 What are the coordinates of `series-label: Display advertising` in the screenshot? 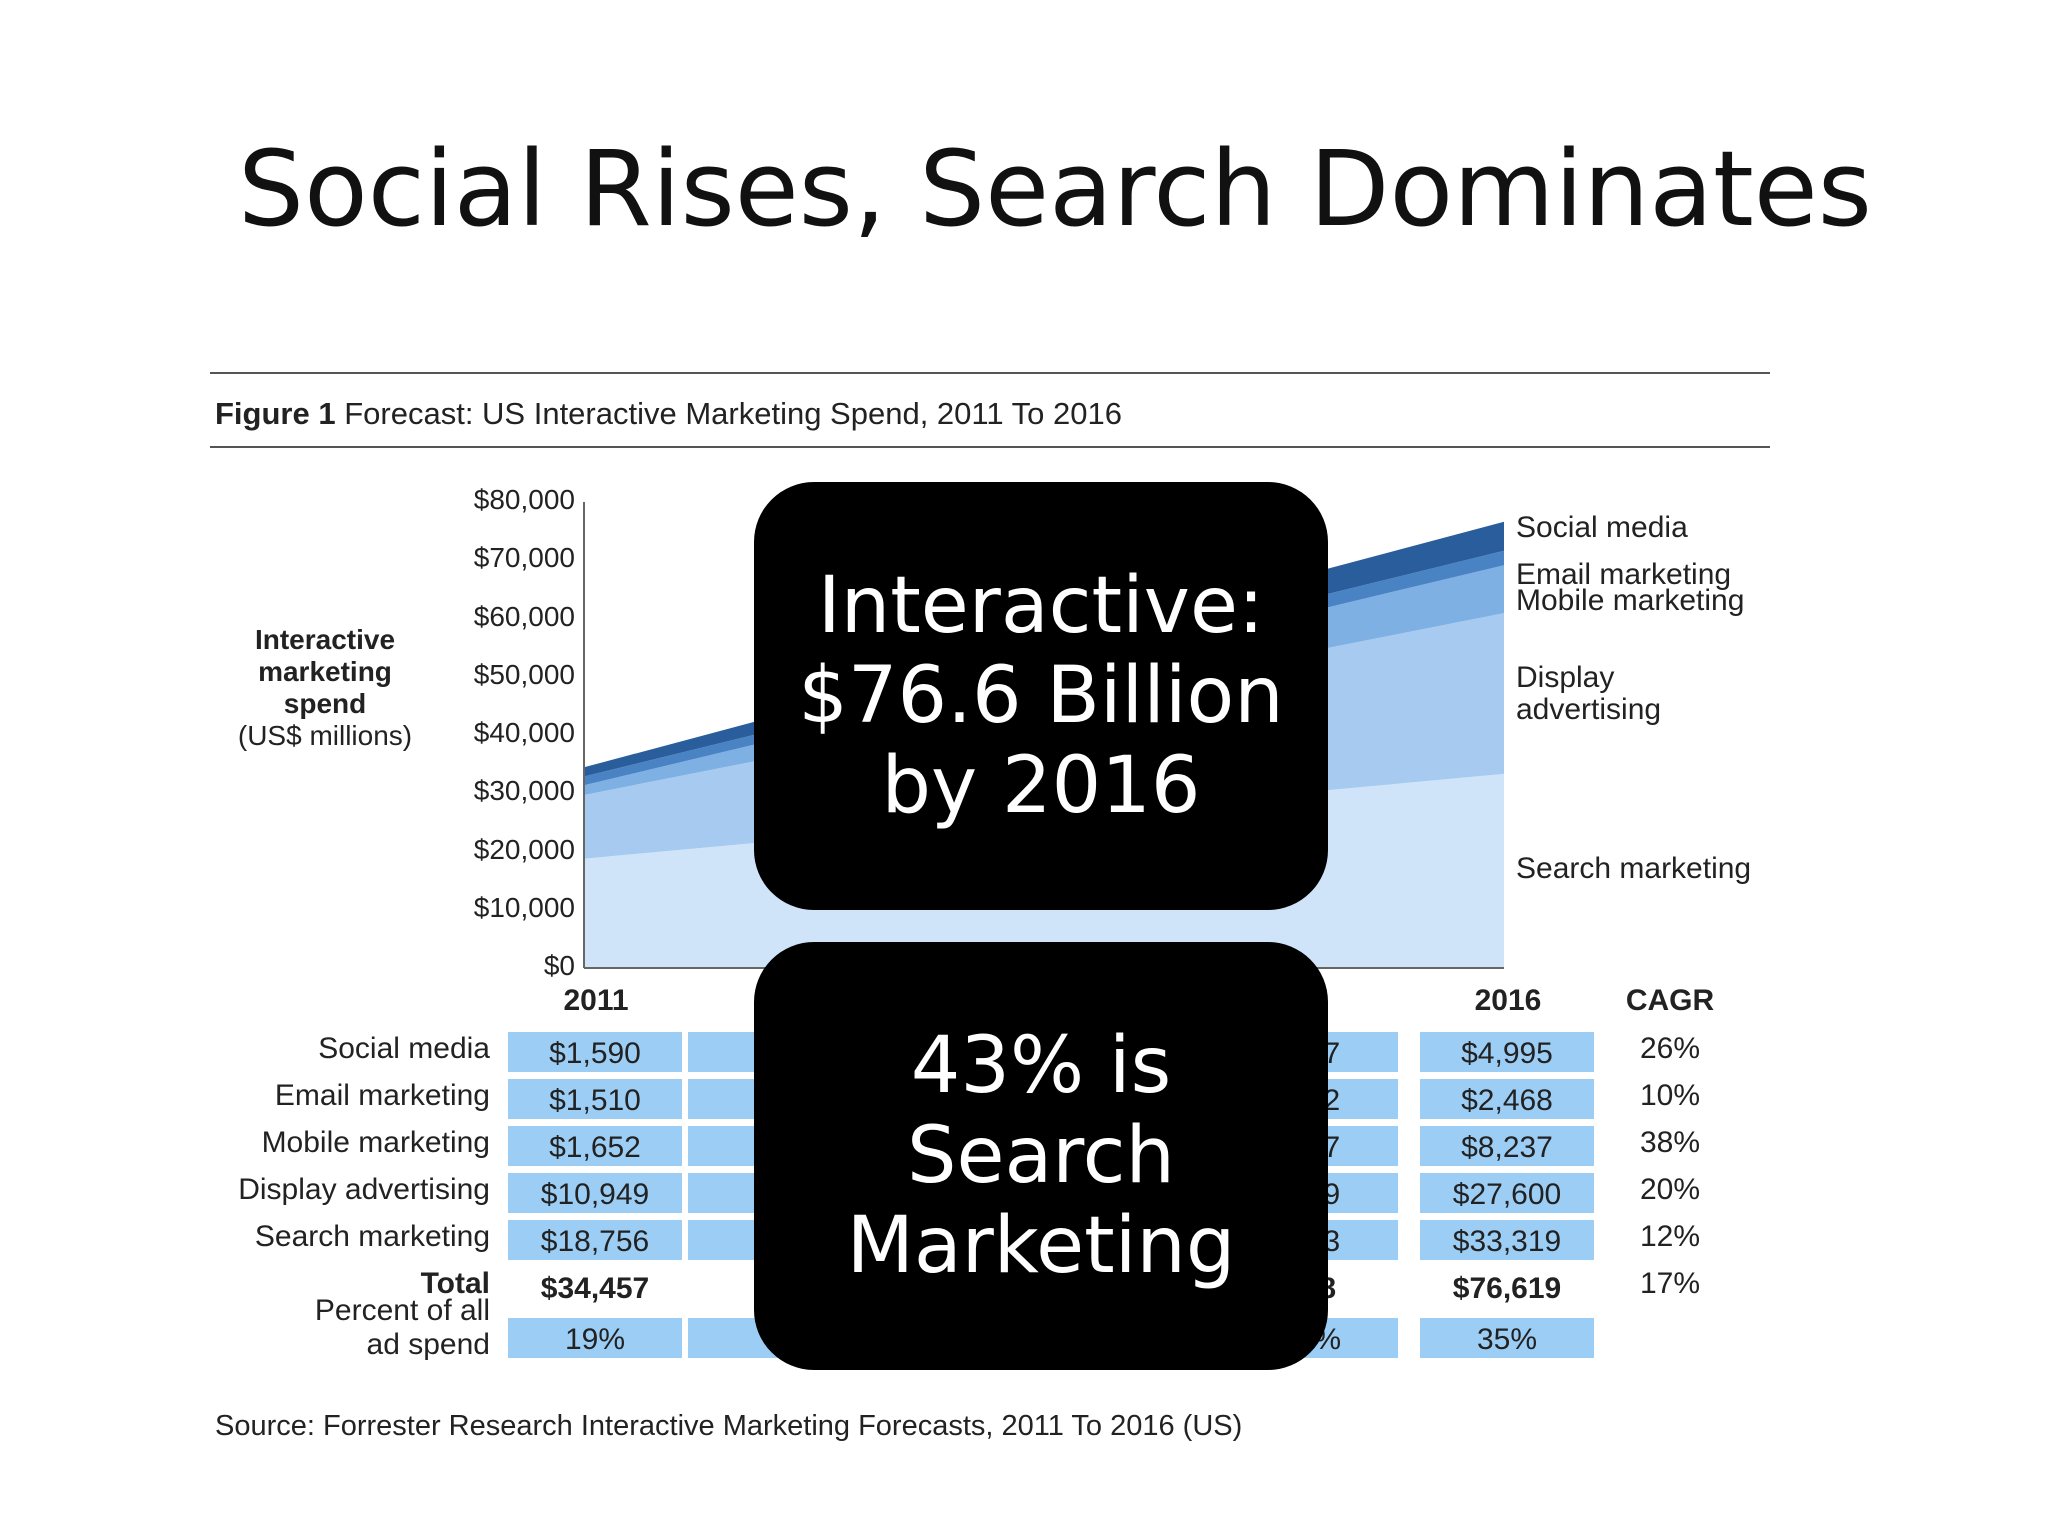 It's located at (1589, 693).